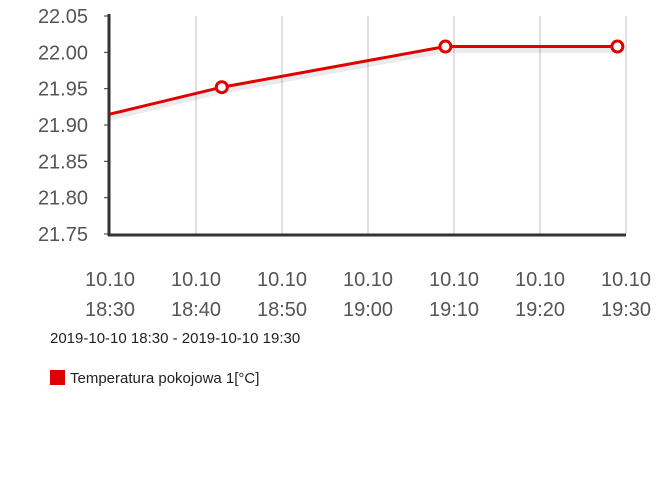  I want to click on y-tick-label: 22.00, so click(63, 53).